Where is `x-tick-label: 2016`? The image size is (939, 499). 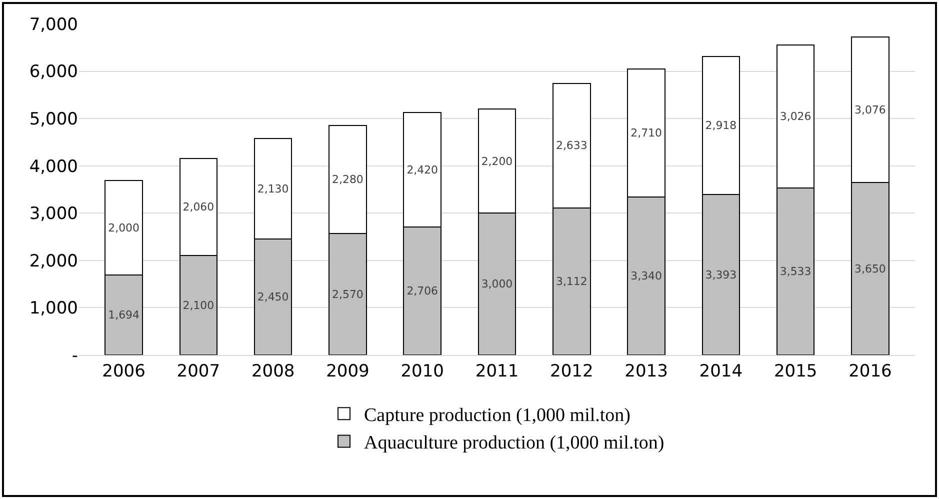 x-tick-label: 2016 is located at coordinates (870, 371).